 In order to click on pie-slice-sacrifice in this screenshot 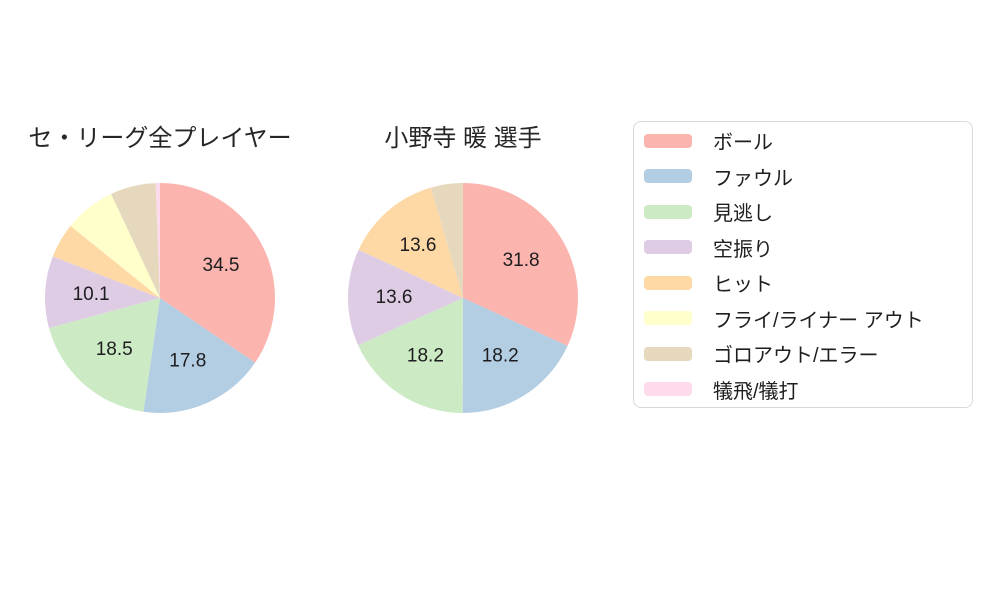, I will do `click(157, 240)`.